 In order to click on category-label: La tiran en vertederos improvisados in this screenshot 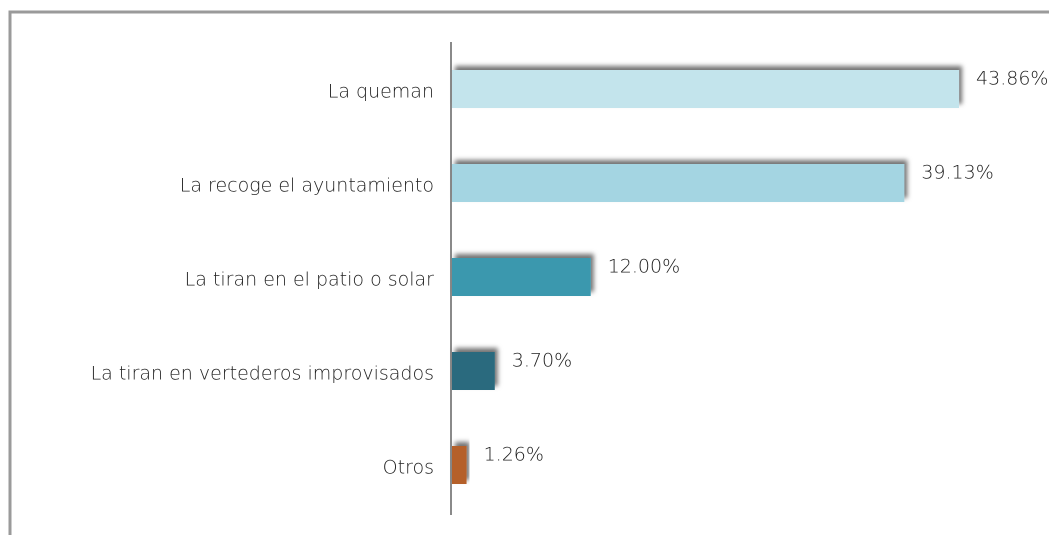, I will do `click(262, 374)`.